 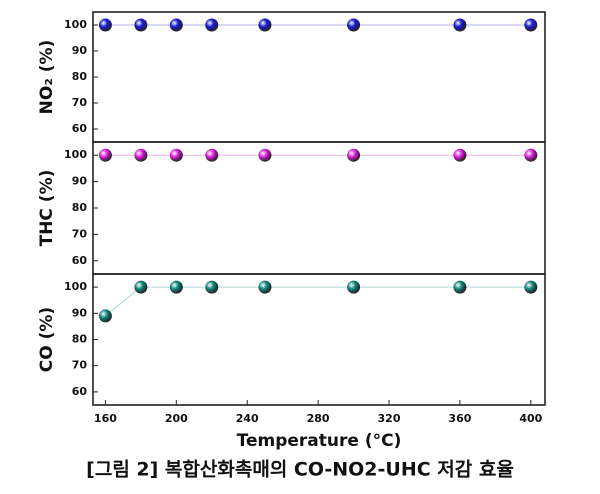 What do you see at coordinates (47, 208) in the screenshot?
I see `y-axis-label: THC (%)` at bounding box center [47, 208].